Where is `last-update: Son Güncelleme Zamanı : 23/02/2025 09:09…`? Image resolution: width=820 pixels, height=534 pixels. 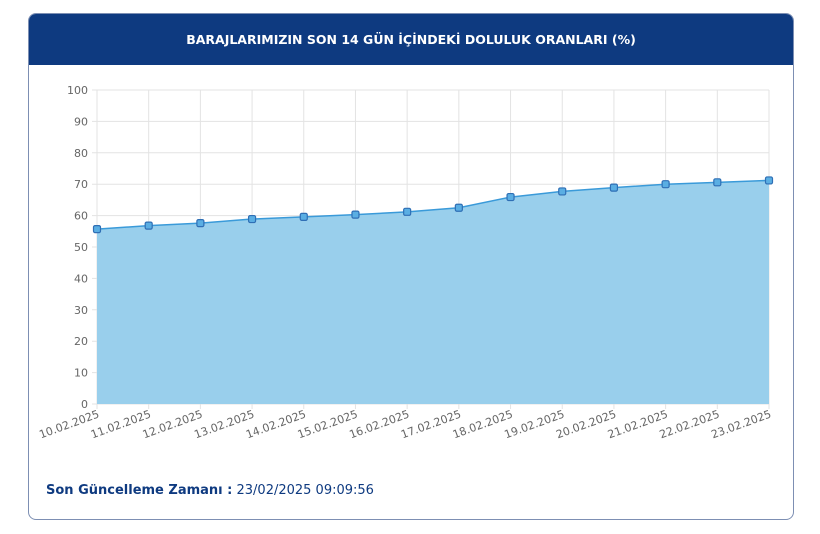
last-update: Son Güncelleme Zamanı : 23/02/2025 09:09… is located at coordinates (210, 490).